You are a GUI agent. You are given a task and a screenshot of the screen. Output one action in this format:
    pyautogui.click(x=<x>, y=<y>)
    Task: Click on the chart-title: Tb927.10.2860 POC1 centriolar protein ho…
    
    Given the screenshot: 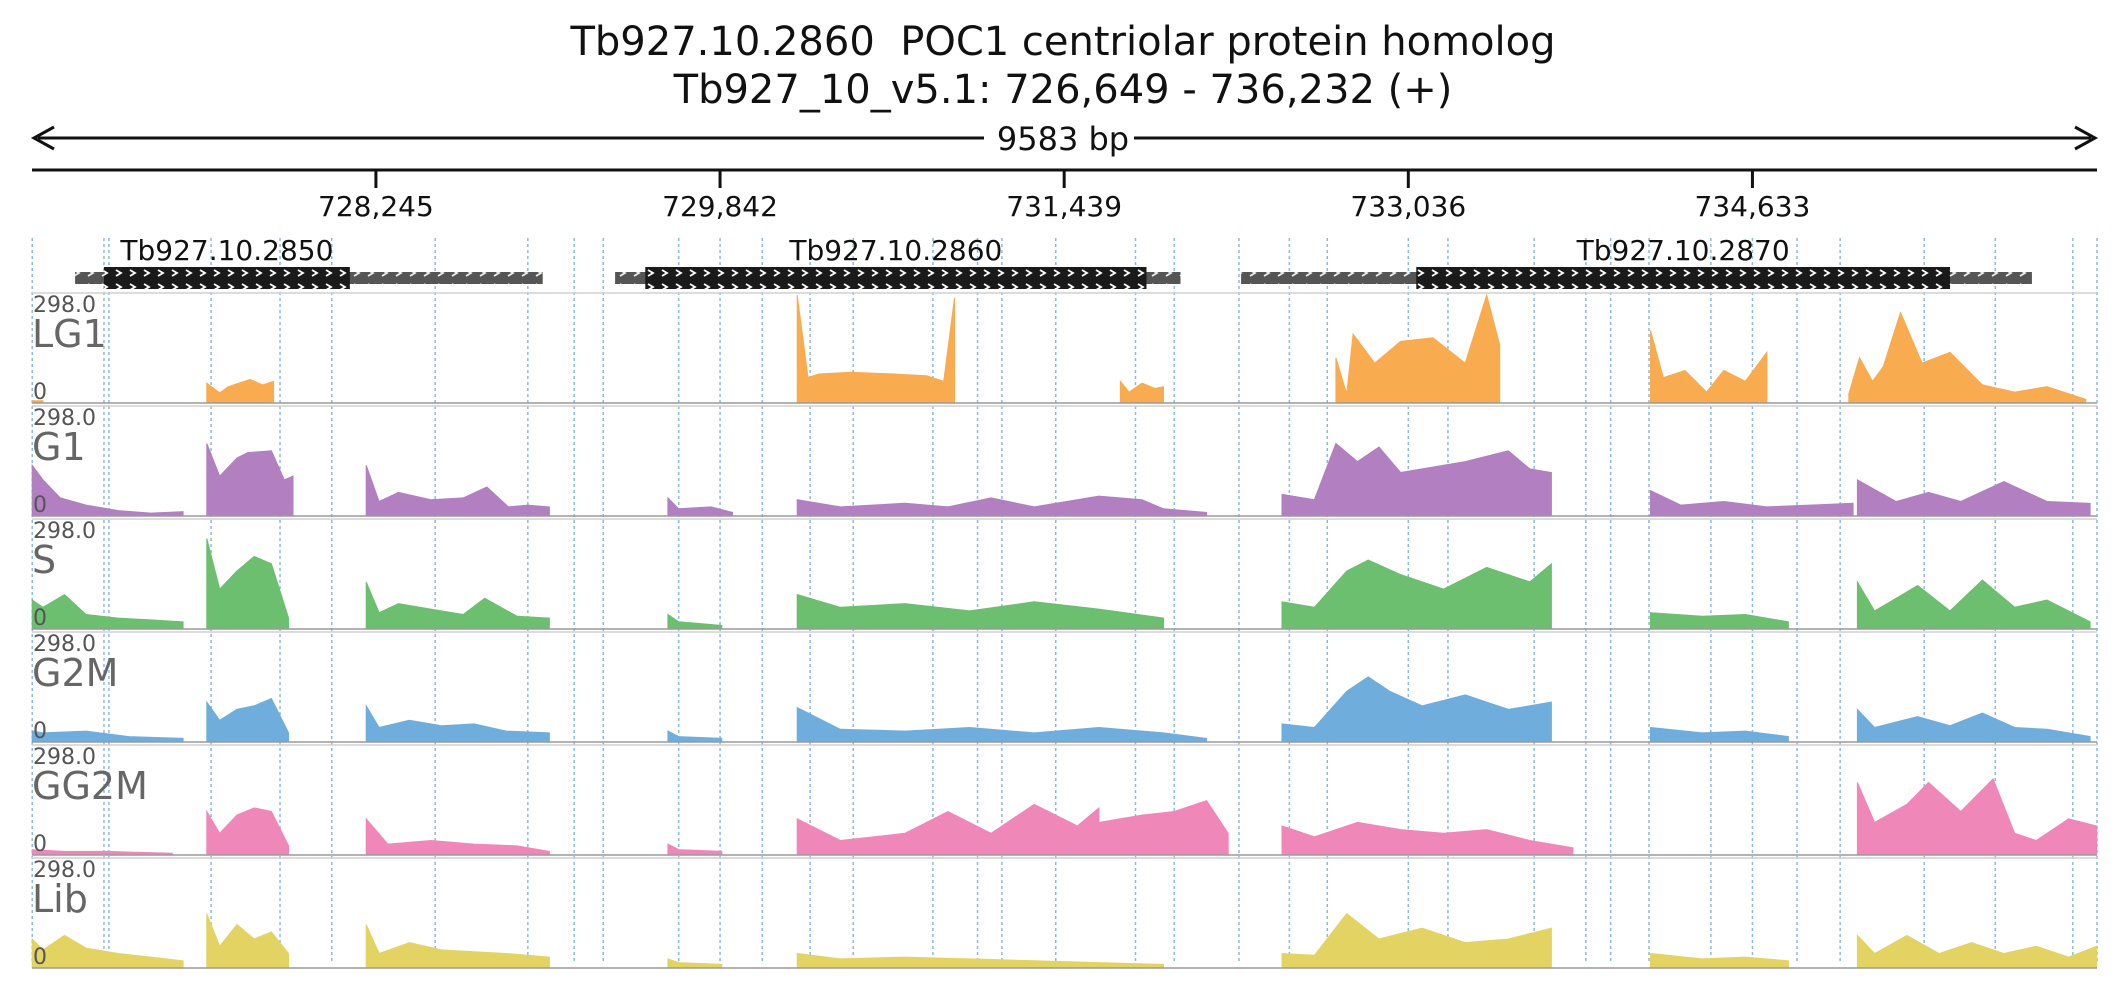 What is the action you would take?
    pyautogui.click(x=1063, y=42)
    